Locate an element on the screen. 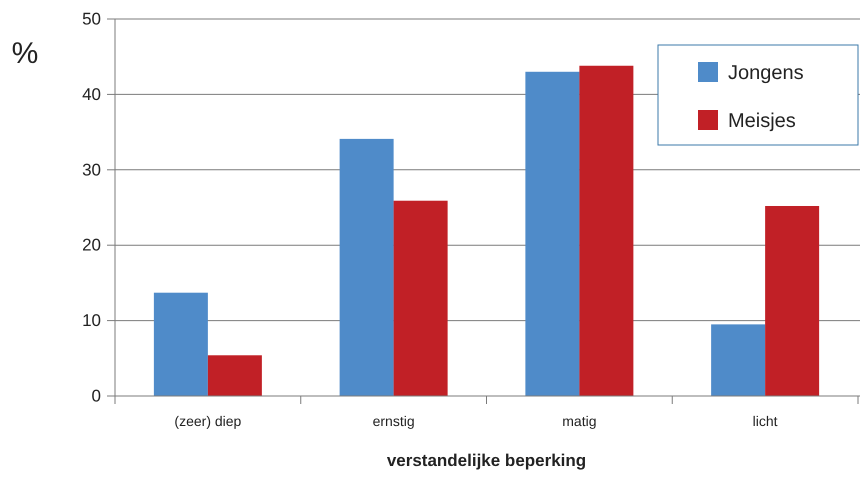 This screenshot has width=860, height=477. y-tick-label: 10 is located at coordinates (91, 320).